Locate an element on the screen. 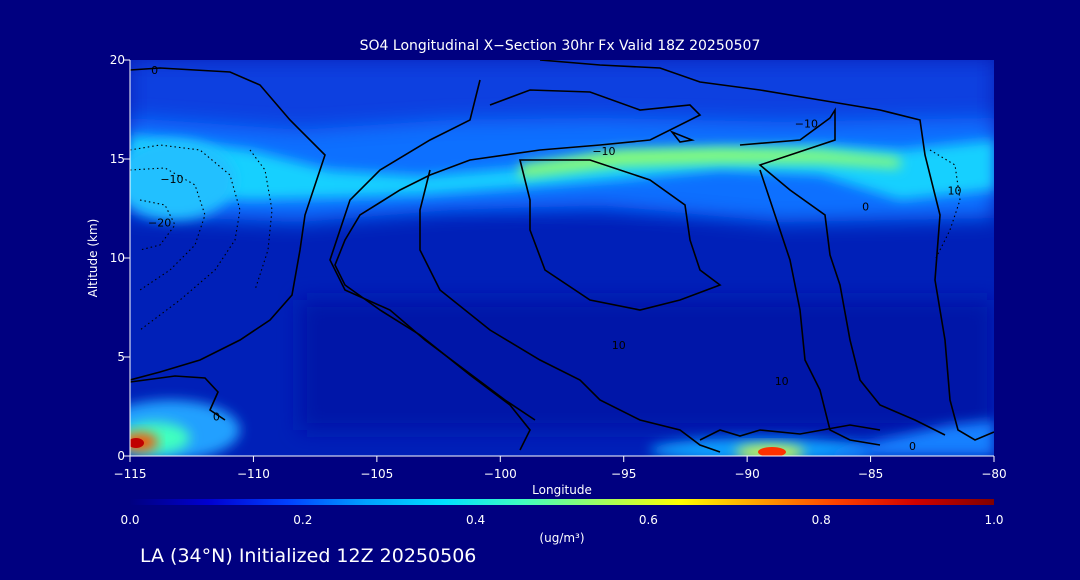 Image resolution: width=1080 pixels, height=580 pixels. colorbar-tick-label: 0.8 is located at coordinates (821, 520).